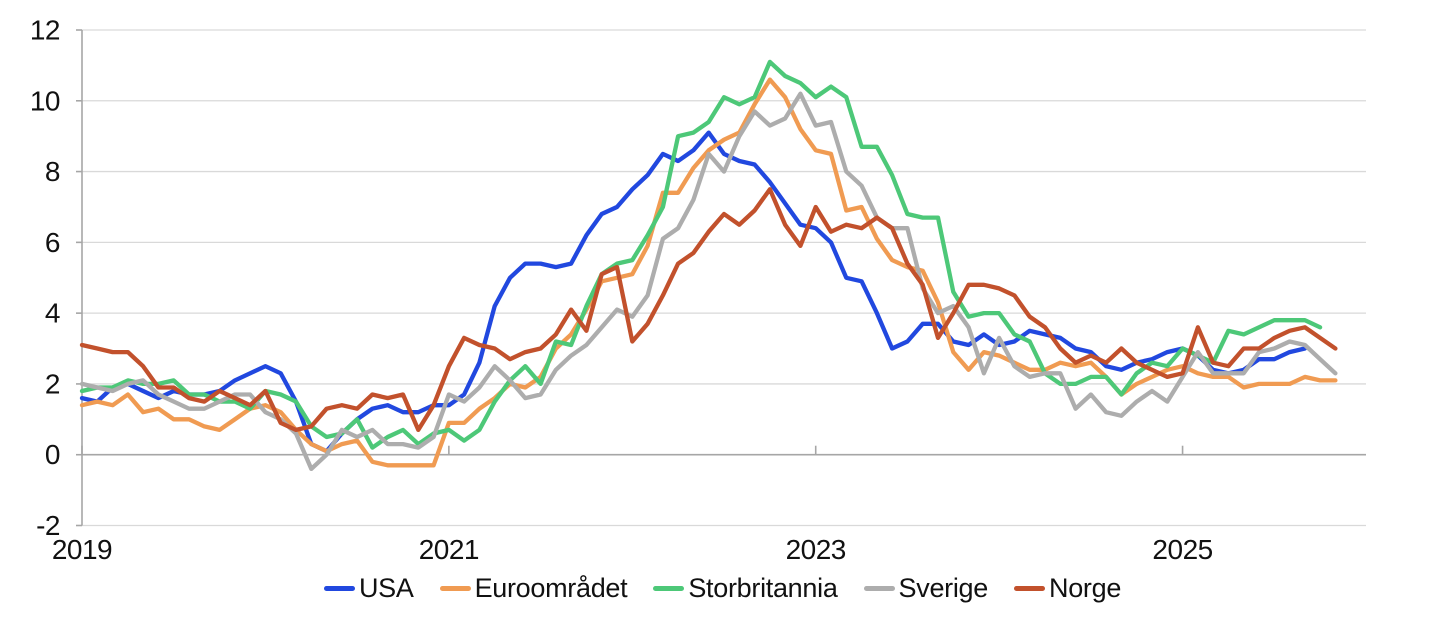  What do you see at coordinates (1182, 549) in the screenshot?
I see `x-axis-label: 2025` at bounding box center [1182, 549].